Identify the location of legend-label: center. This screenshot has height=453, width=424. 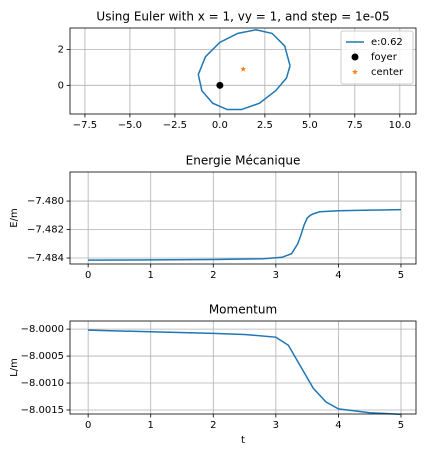
(387, 72).